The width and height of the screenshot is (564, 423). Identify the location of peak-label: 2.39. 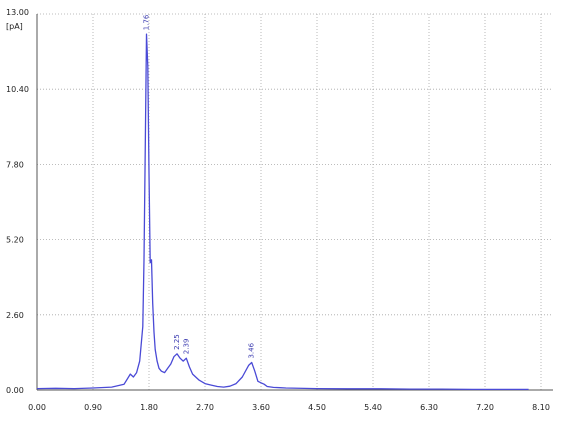
(186, 347).